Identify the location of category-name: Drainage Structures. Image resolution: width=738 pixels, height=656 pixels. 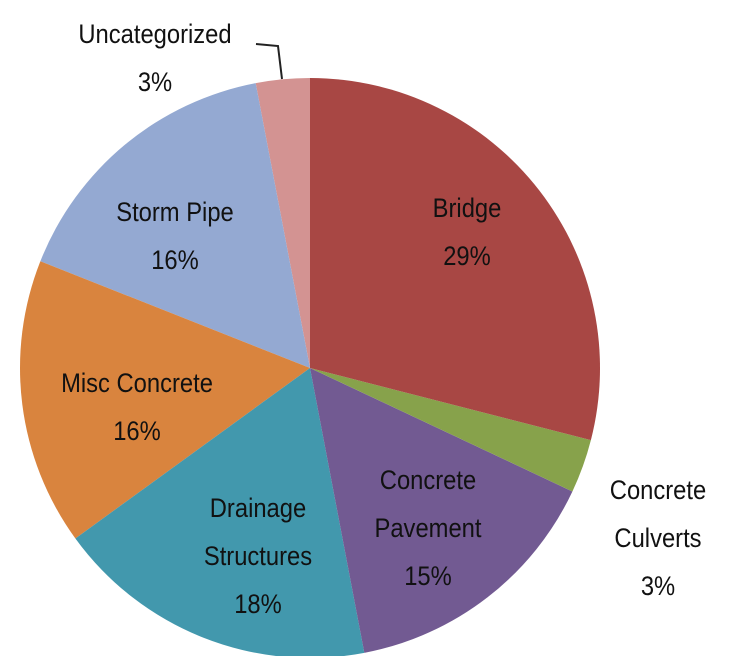
(258, 532).